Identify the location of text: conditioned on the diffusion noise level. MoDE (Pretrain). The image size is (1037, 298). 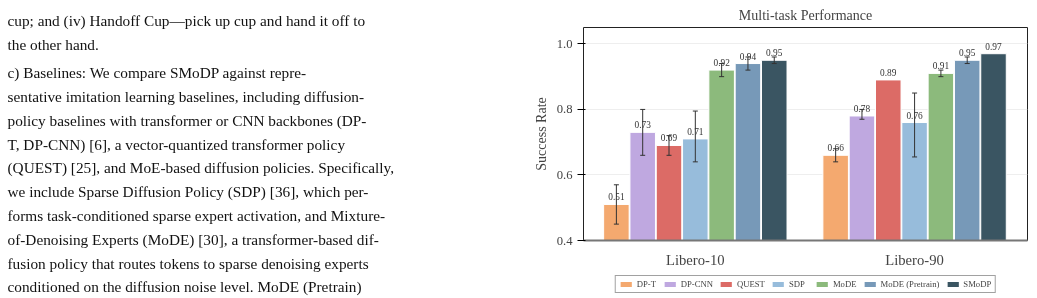
(184, 287).